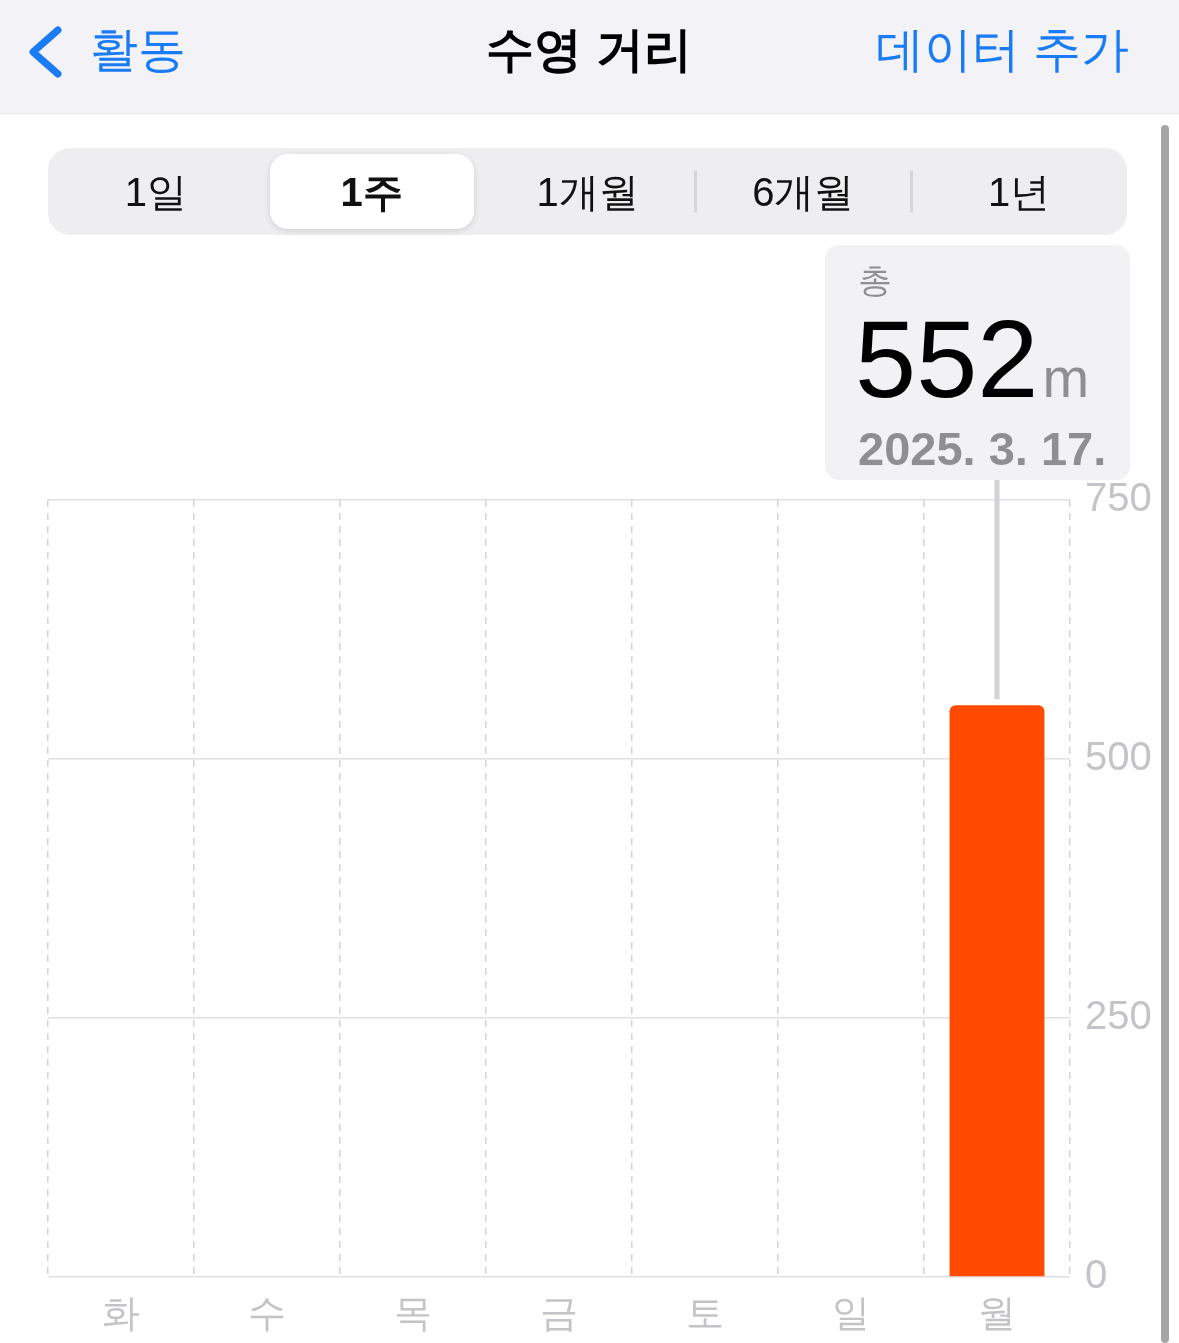  What do you see at coordinates (705, 1313) in the screenshot?
I see `x-tick-label: 토` at bounding box center [705, 1313].